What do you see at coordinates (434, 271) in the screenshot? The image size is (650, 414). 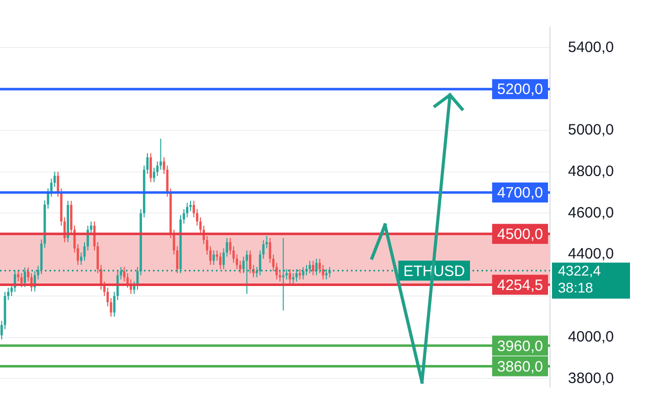 I see `ref-line-label: ETHUSD` at bounding box center [434, 271].